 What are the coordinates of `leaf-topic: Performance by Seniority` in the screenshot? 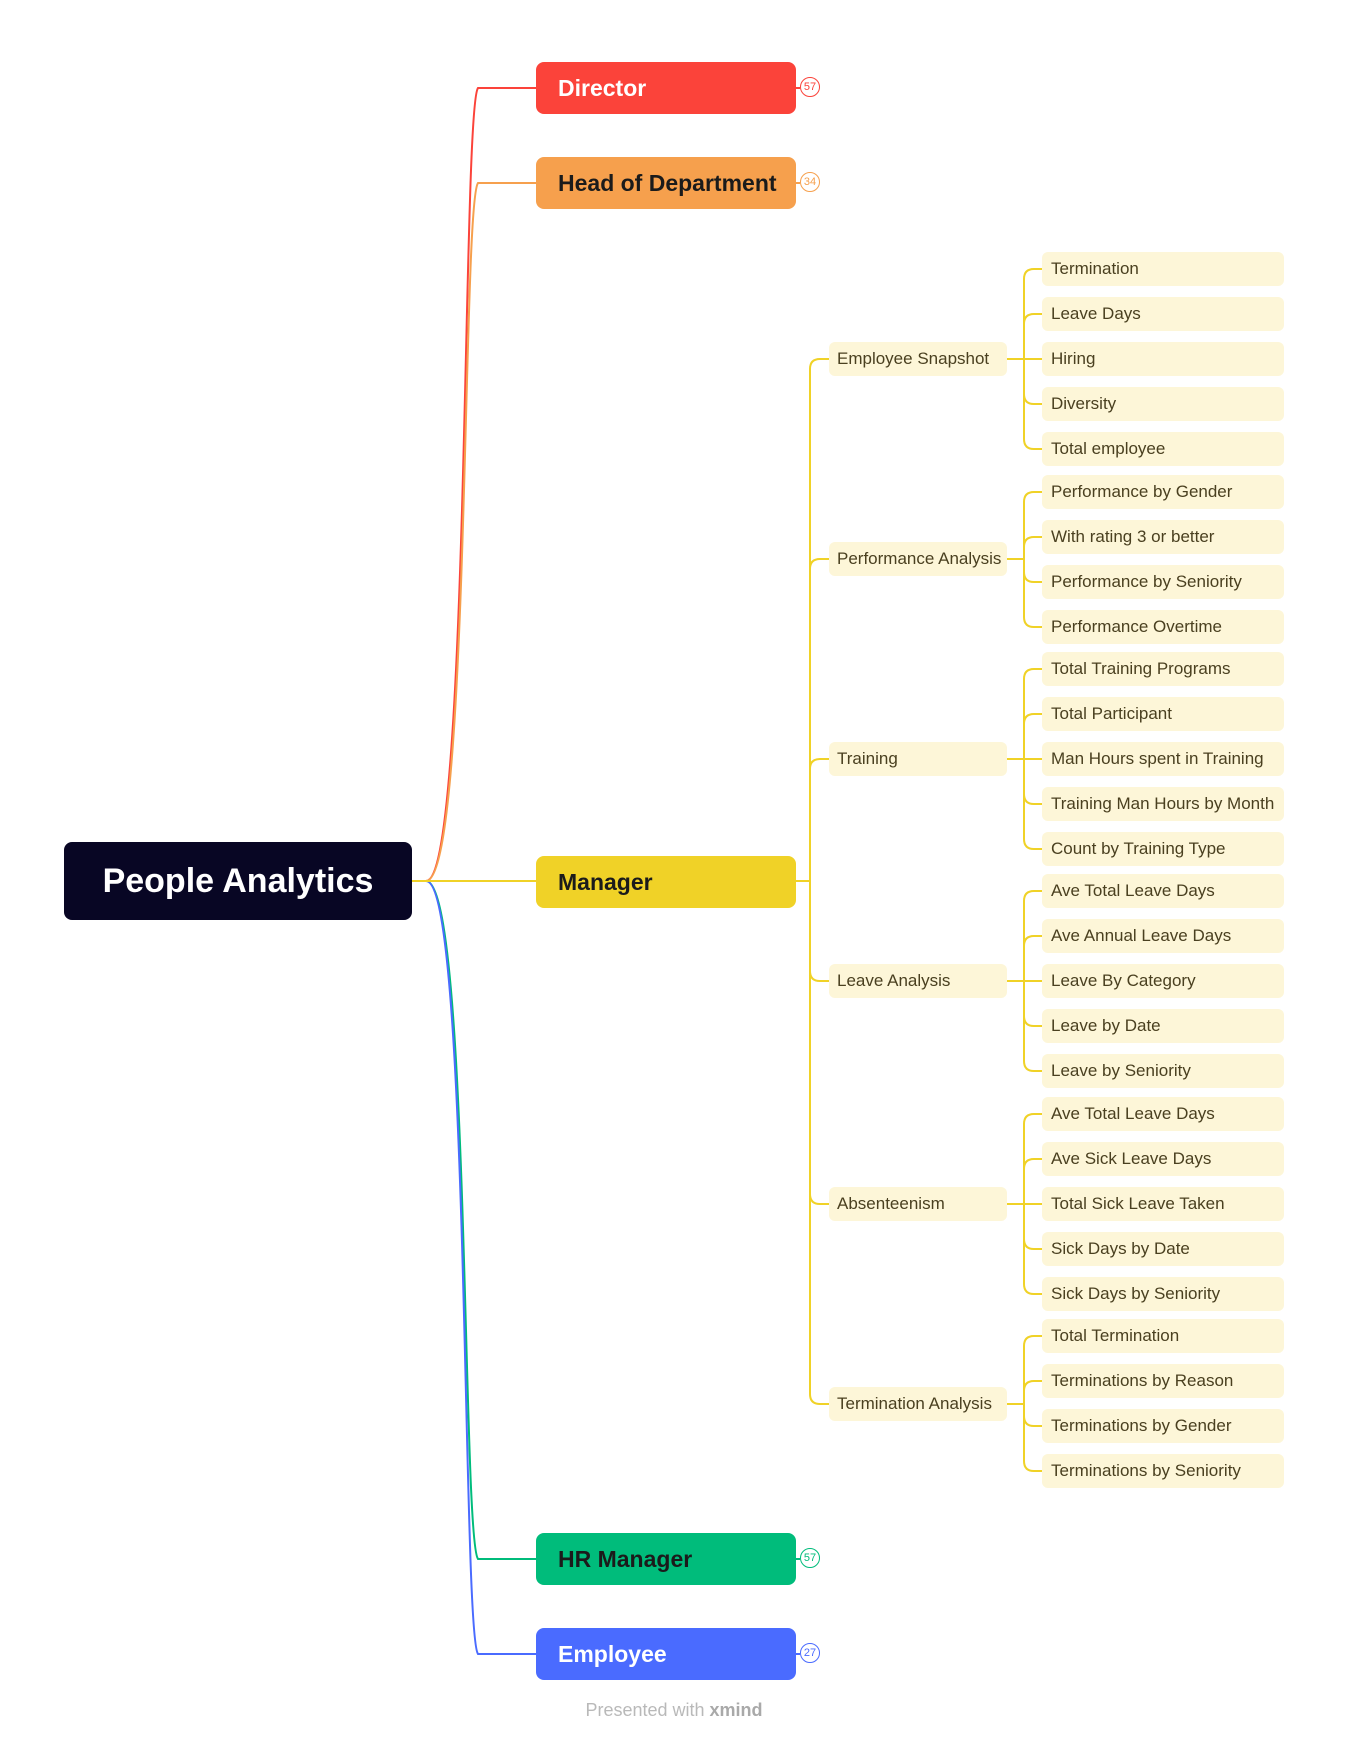 It's located at (1163, 582).